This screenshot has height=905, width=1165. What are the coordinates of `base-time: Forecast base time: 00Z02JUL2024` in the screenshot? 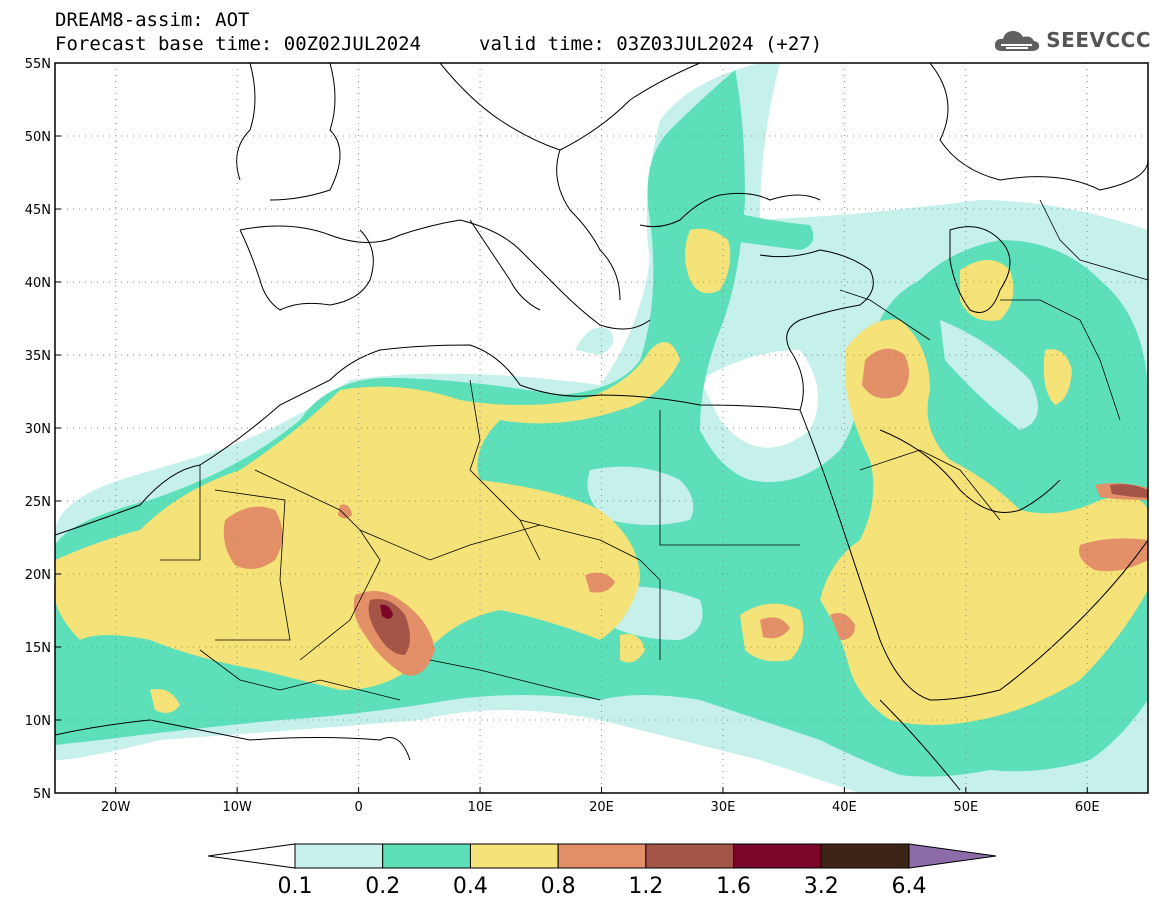 It's located at (238, 44).